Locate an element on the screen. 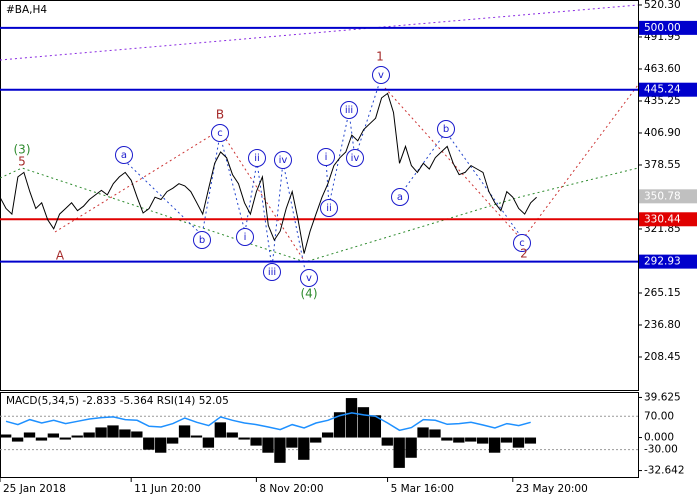  last-price-box is located at coordinates (668, 196).